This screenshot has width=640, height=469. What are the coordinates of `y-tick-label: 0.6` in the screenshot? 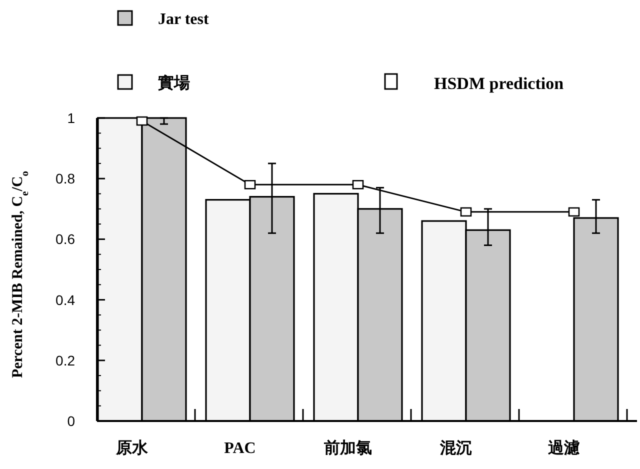 It's located at (66, 239).